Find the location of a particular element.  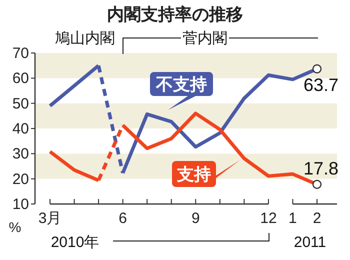

y-tick-label: 30 is located at coordinates (20, 154).